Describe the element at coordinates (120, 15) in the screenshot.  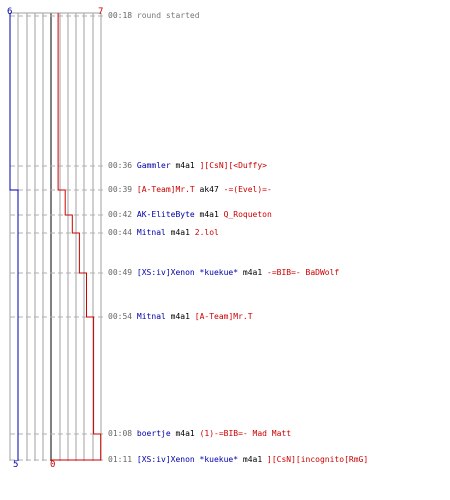
I see `event-time: 00:18` at that location.